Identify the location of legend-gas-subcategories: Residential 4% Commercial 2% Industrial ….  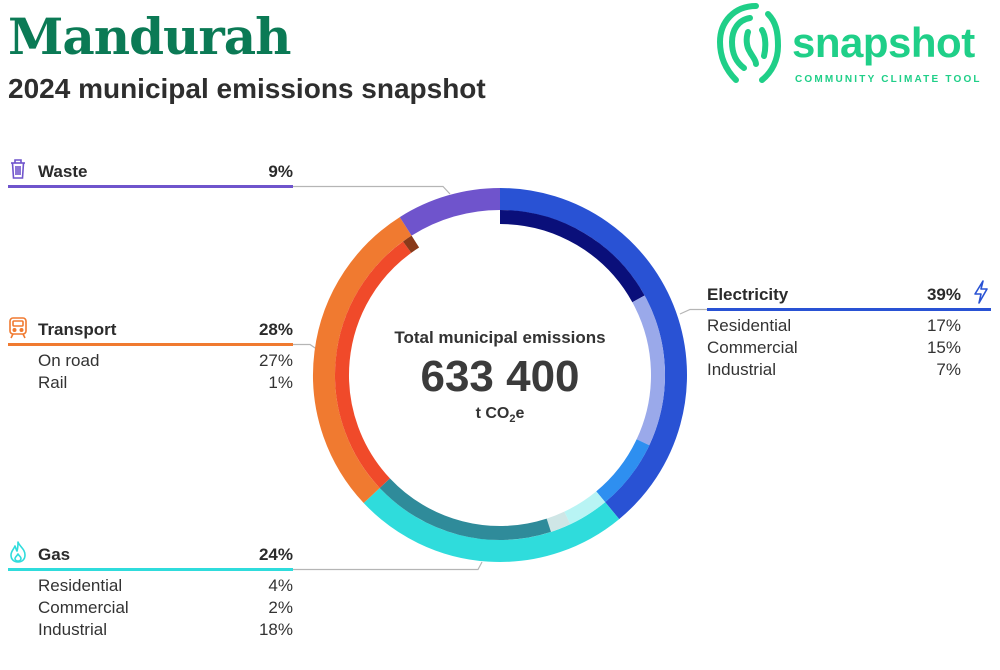
(150, 606).